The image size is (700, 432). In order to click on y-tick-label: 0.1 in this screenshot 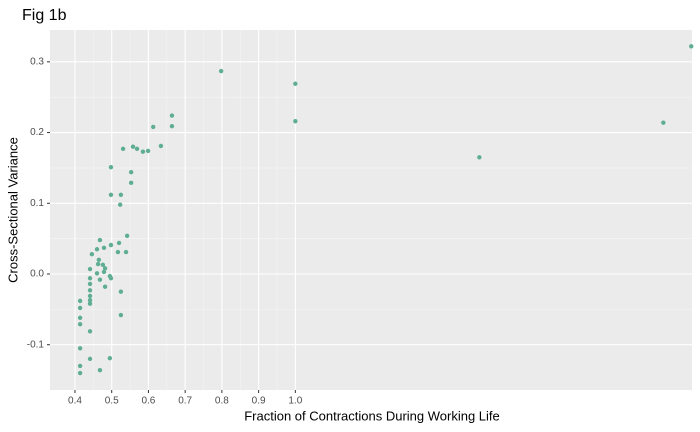, I will do `click(37, 203)`.